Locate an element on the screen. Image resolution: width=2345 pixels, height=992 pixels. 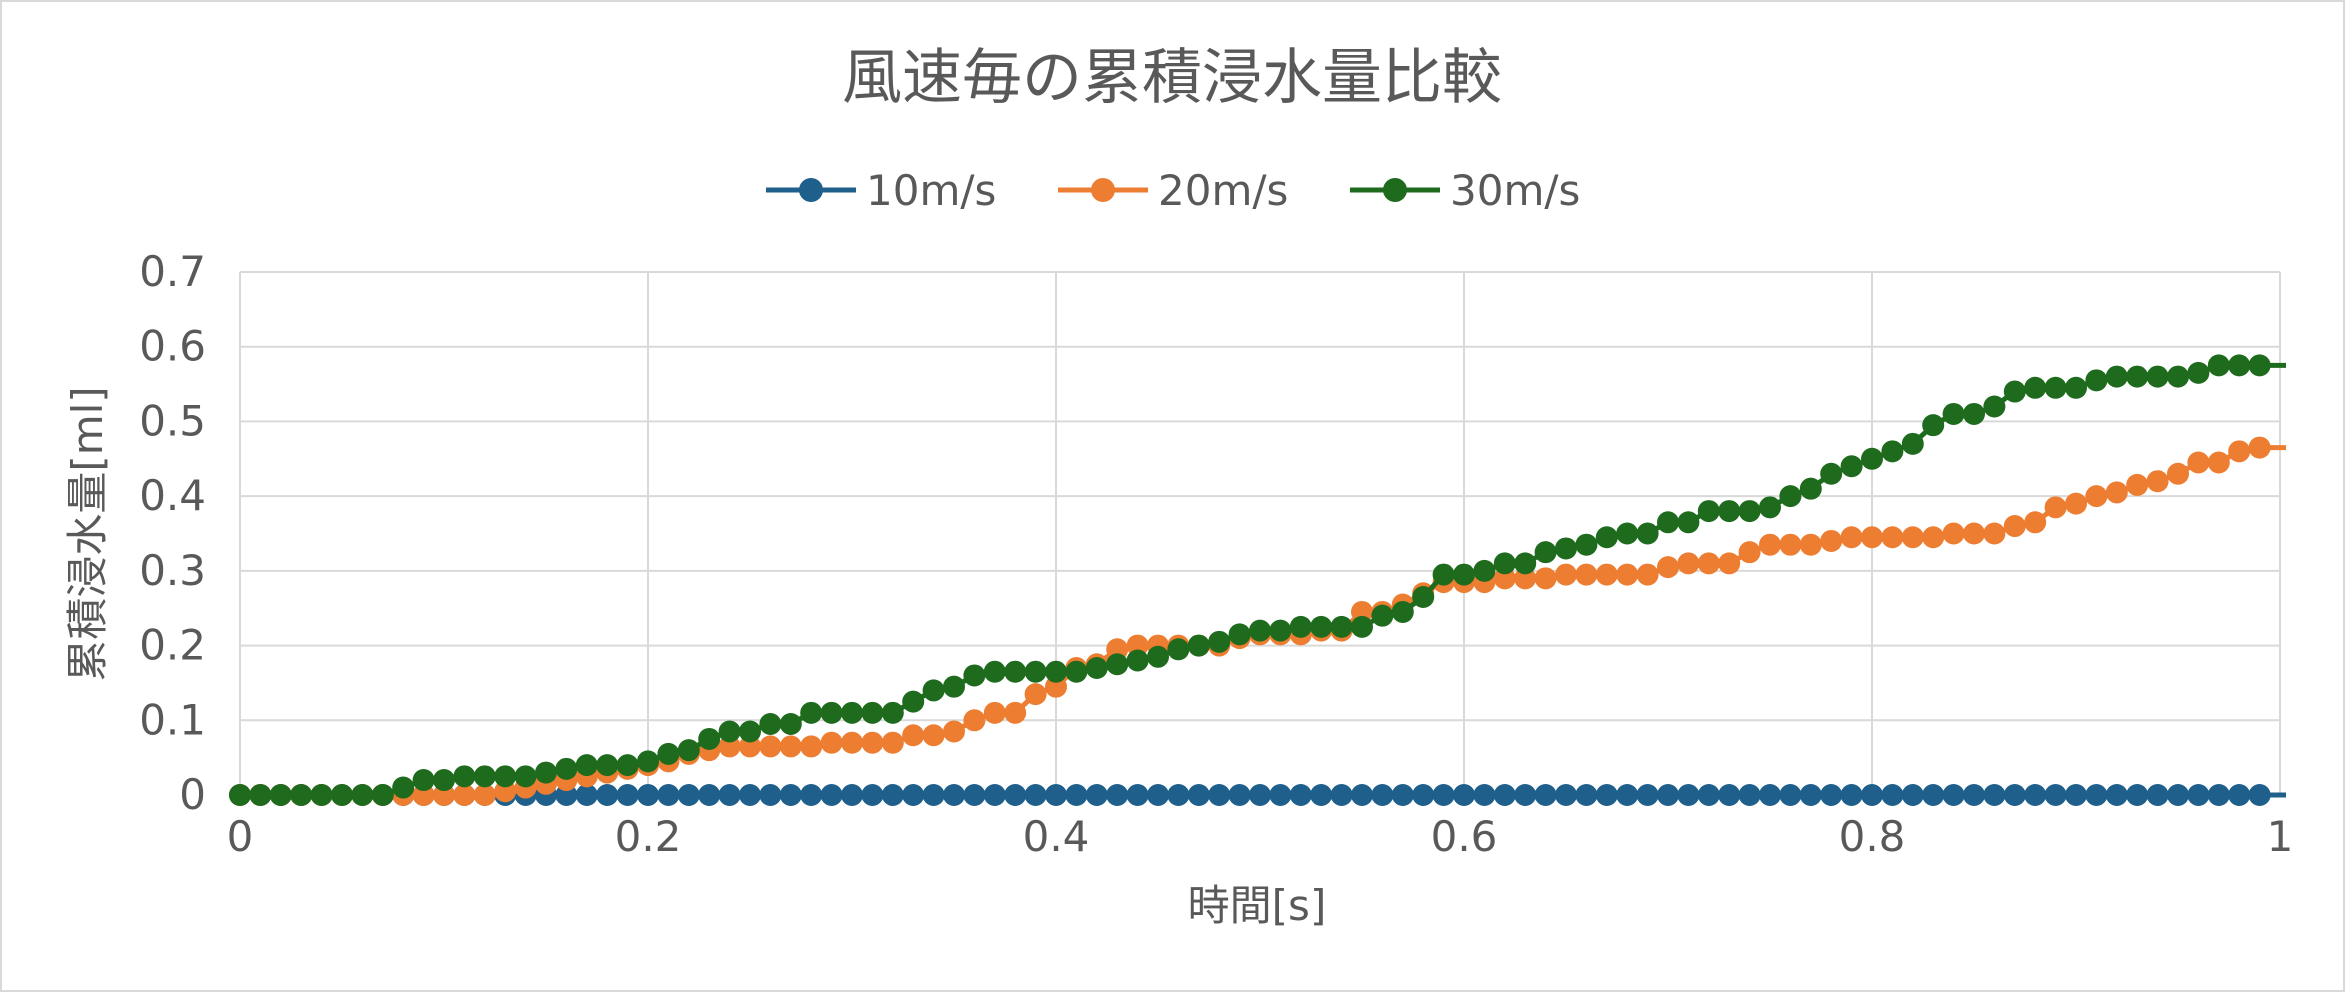
legend-label: 30m/s is located at coordinates (1515, 190).